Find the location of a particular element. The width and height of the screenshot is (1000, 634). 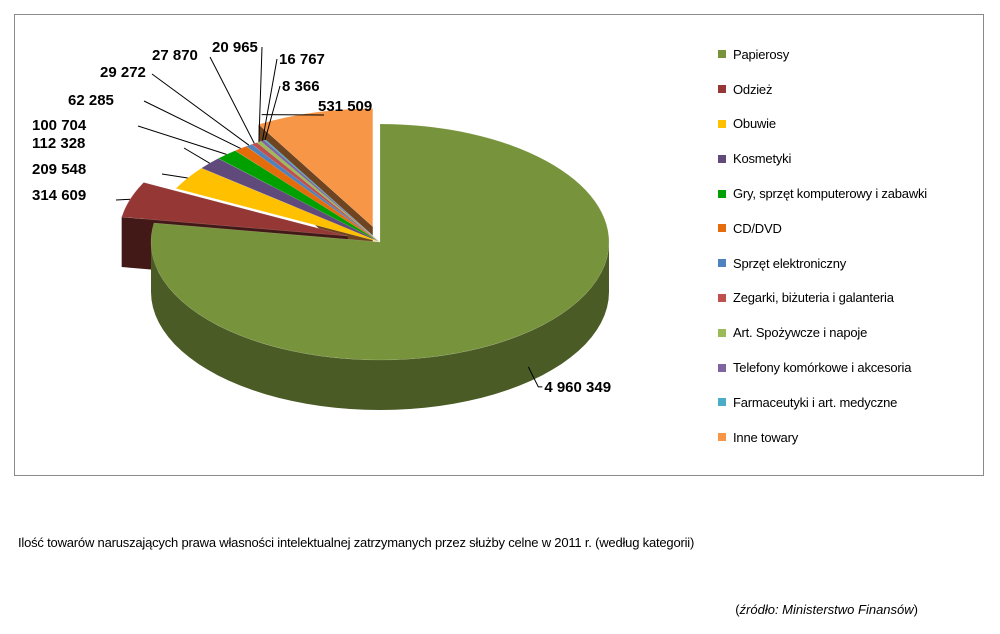

legend-label: CD/DVD is located at coordinates (757, 228).